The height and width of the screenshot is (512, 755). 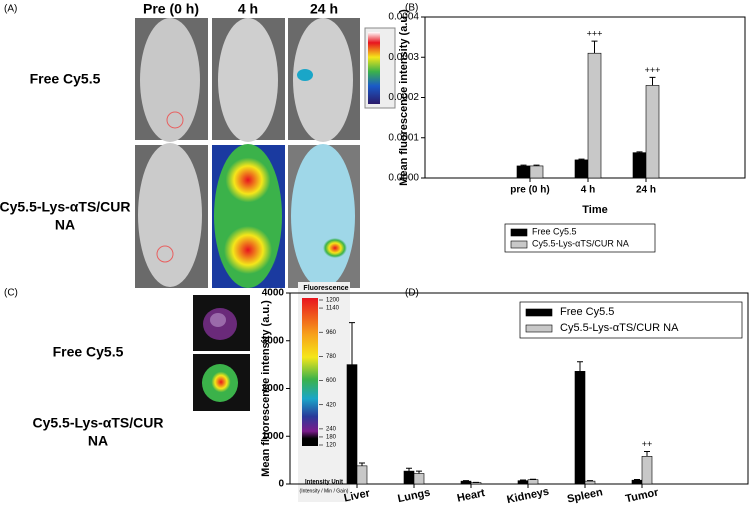 I want to click on y-tick-label: 0.0001, so click(x=403, y=137).